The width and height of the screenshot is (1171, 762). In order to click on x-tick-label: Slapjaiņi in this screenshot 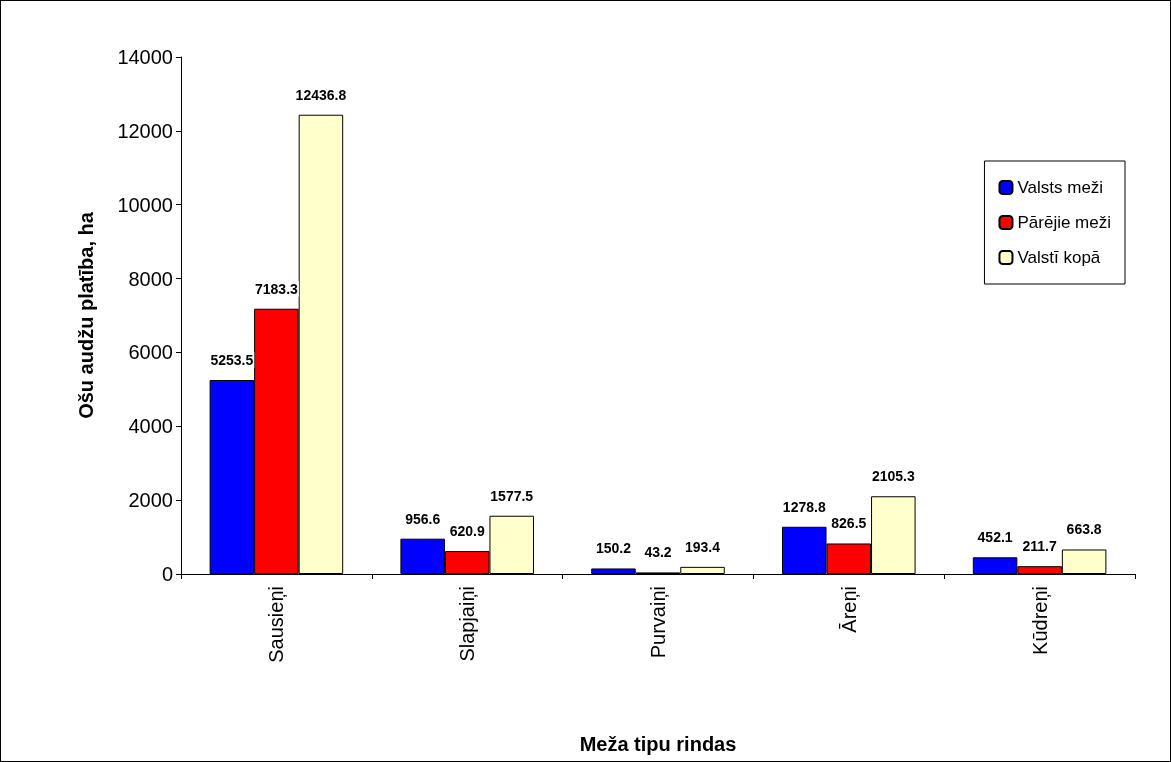, I will do `click(467, 624)`.